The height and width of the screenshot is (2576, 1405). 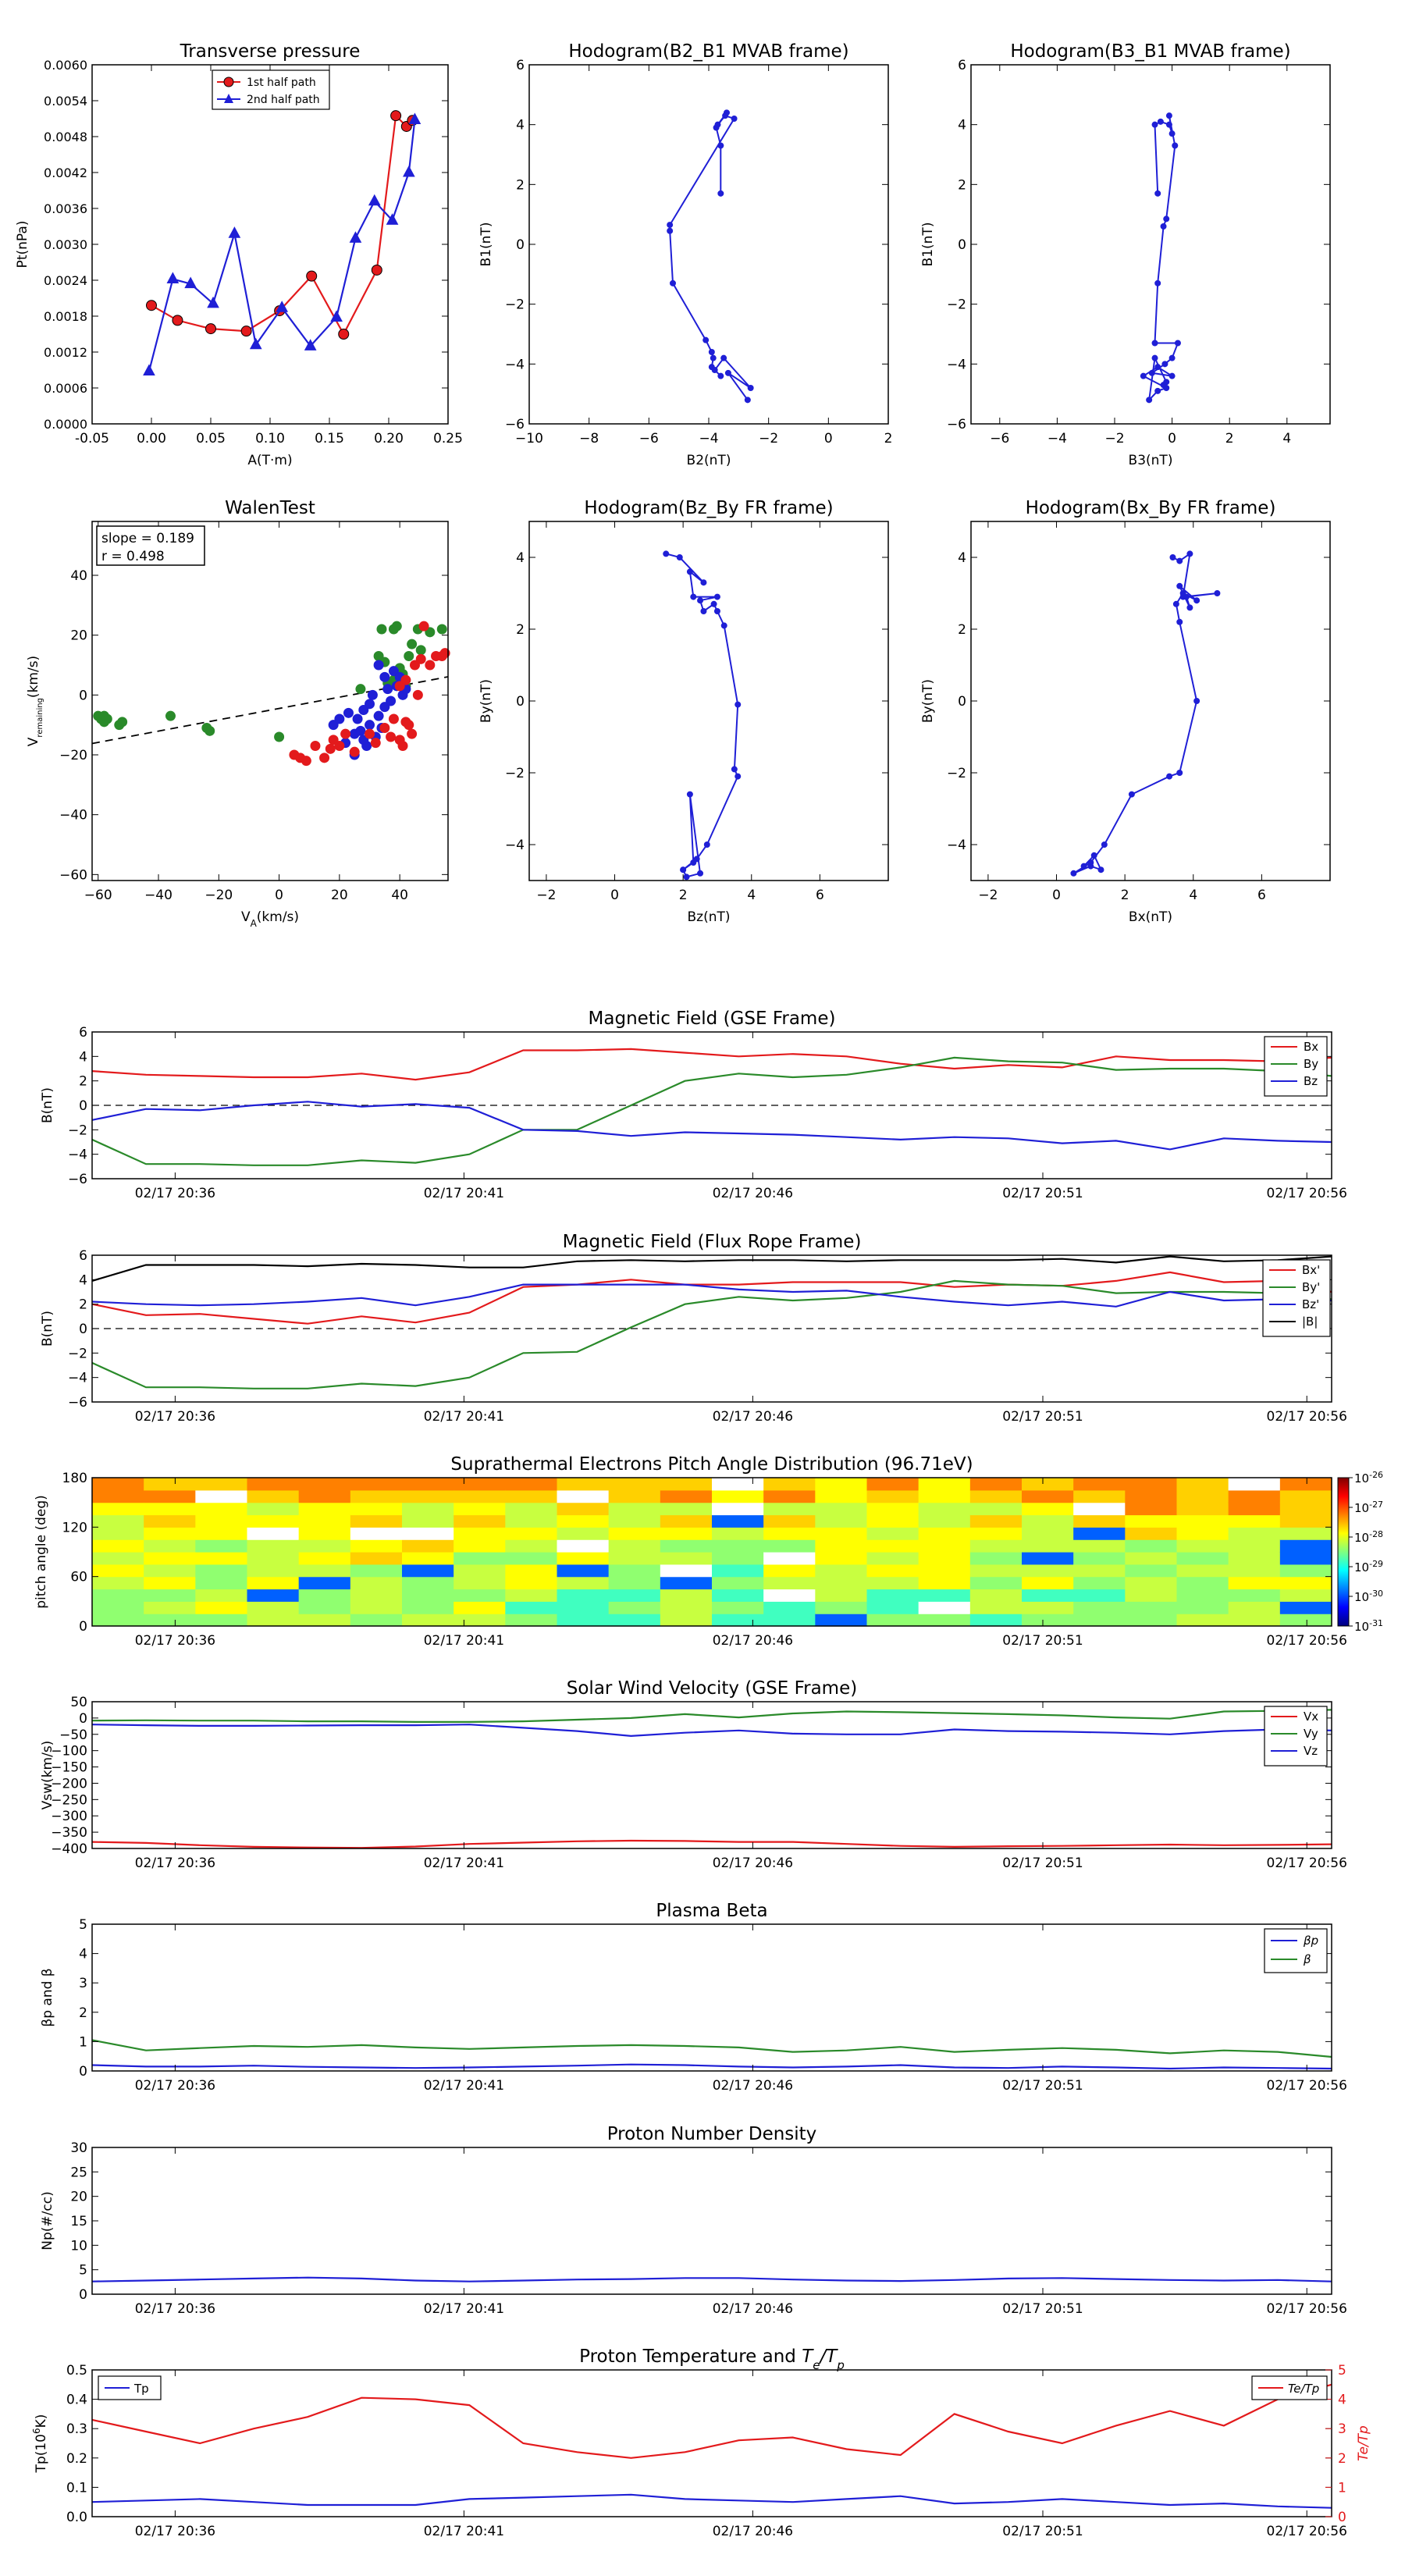 What do you see at coordinates (69, 1751) in the screenshot?
I see `y-tick-label: −100` at bounding box center [69, 1751].